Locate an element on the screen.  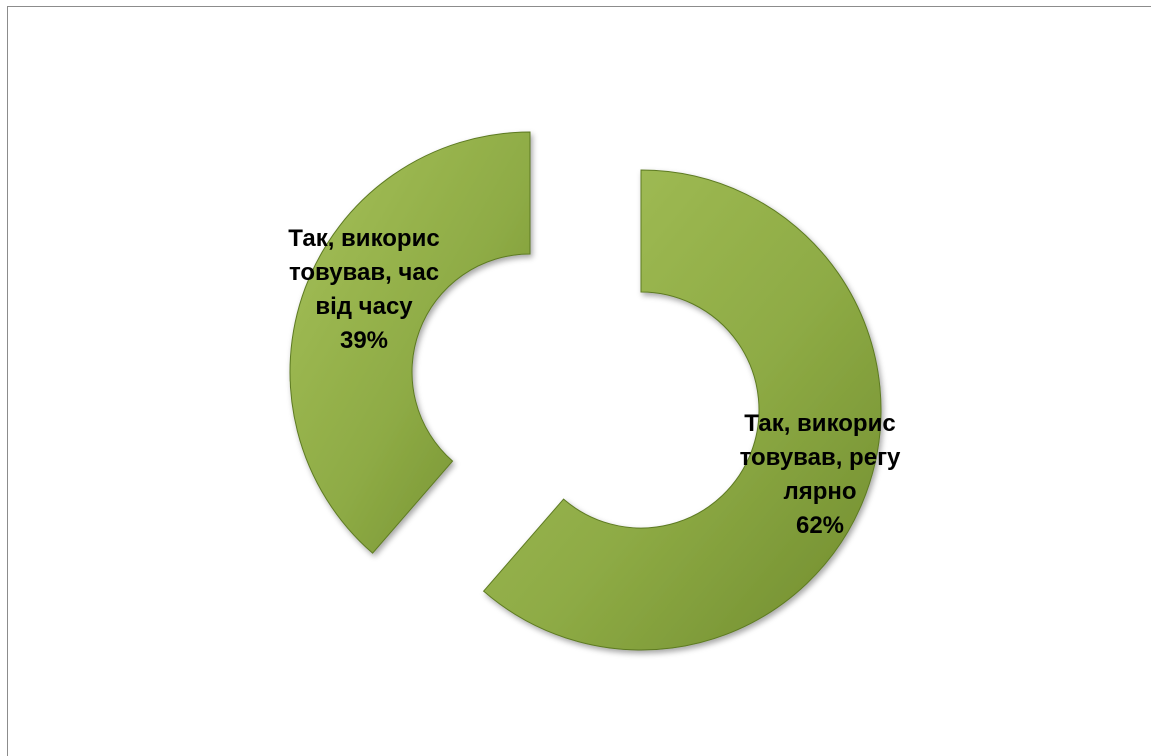
slice-percent-label: 39% is located at coordinates (364, 340).